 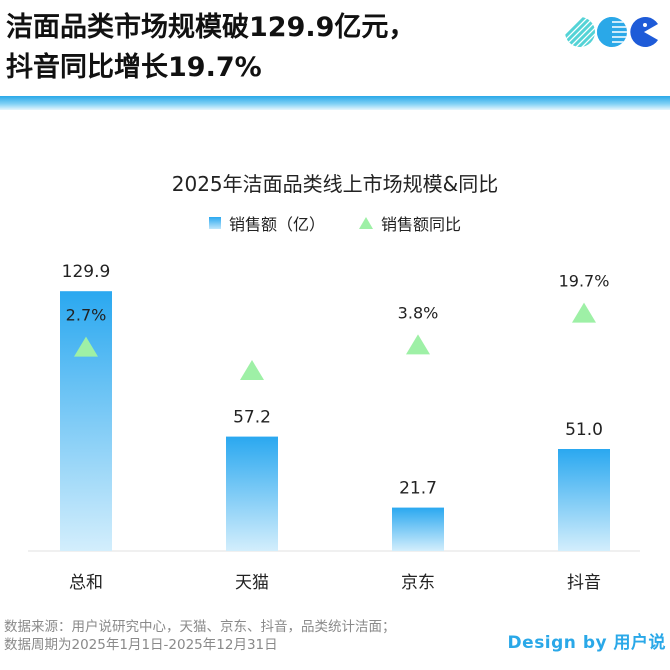 I want to click on split-circle-icon, so click(x=612, y=32).